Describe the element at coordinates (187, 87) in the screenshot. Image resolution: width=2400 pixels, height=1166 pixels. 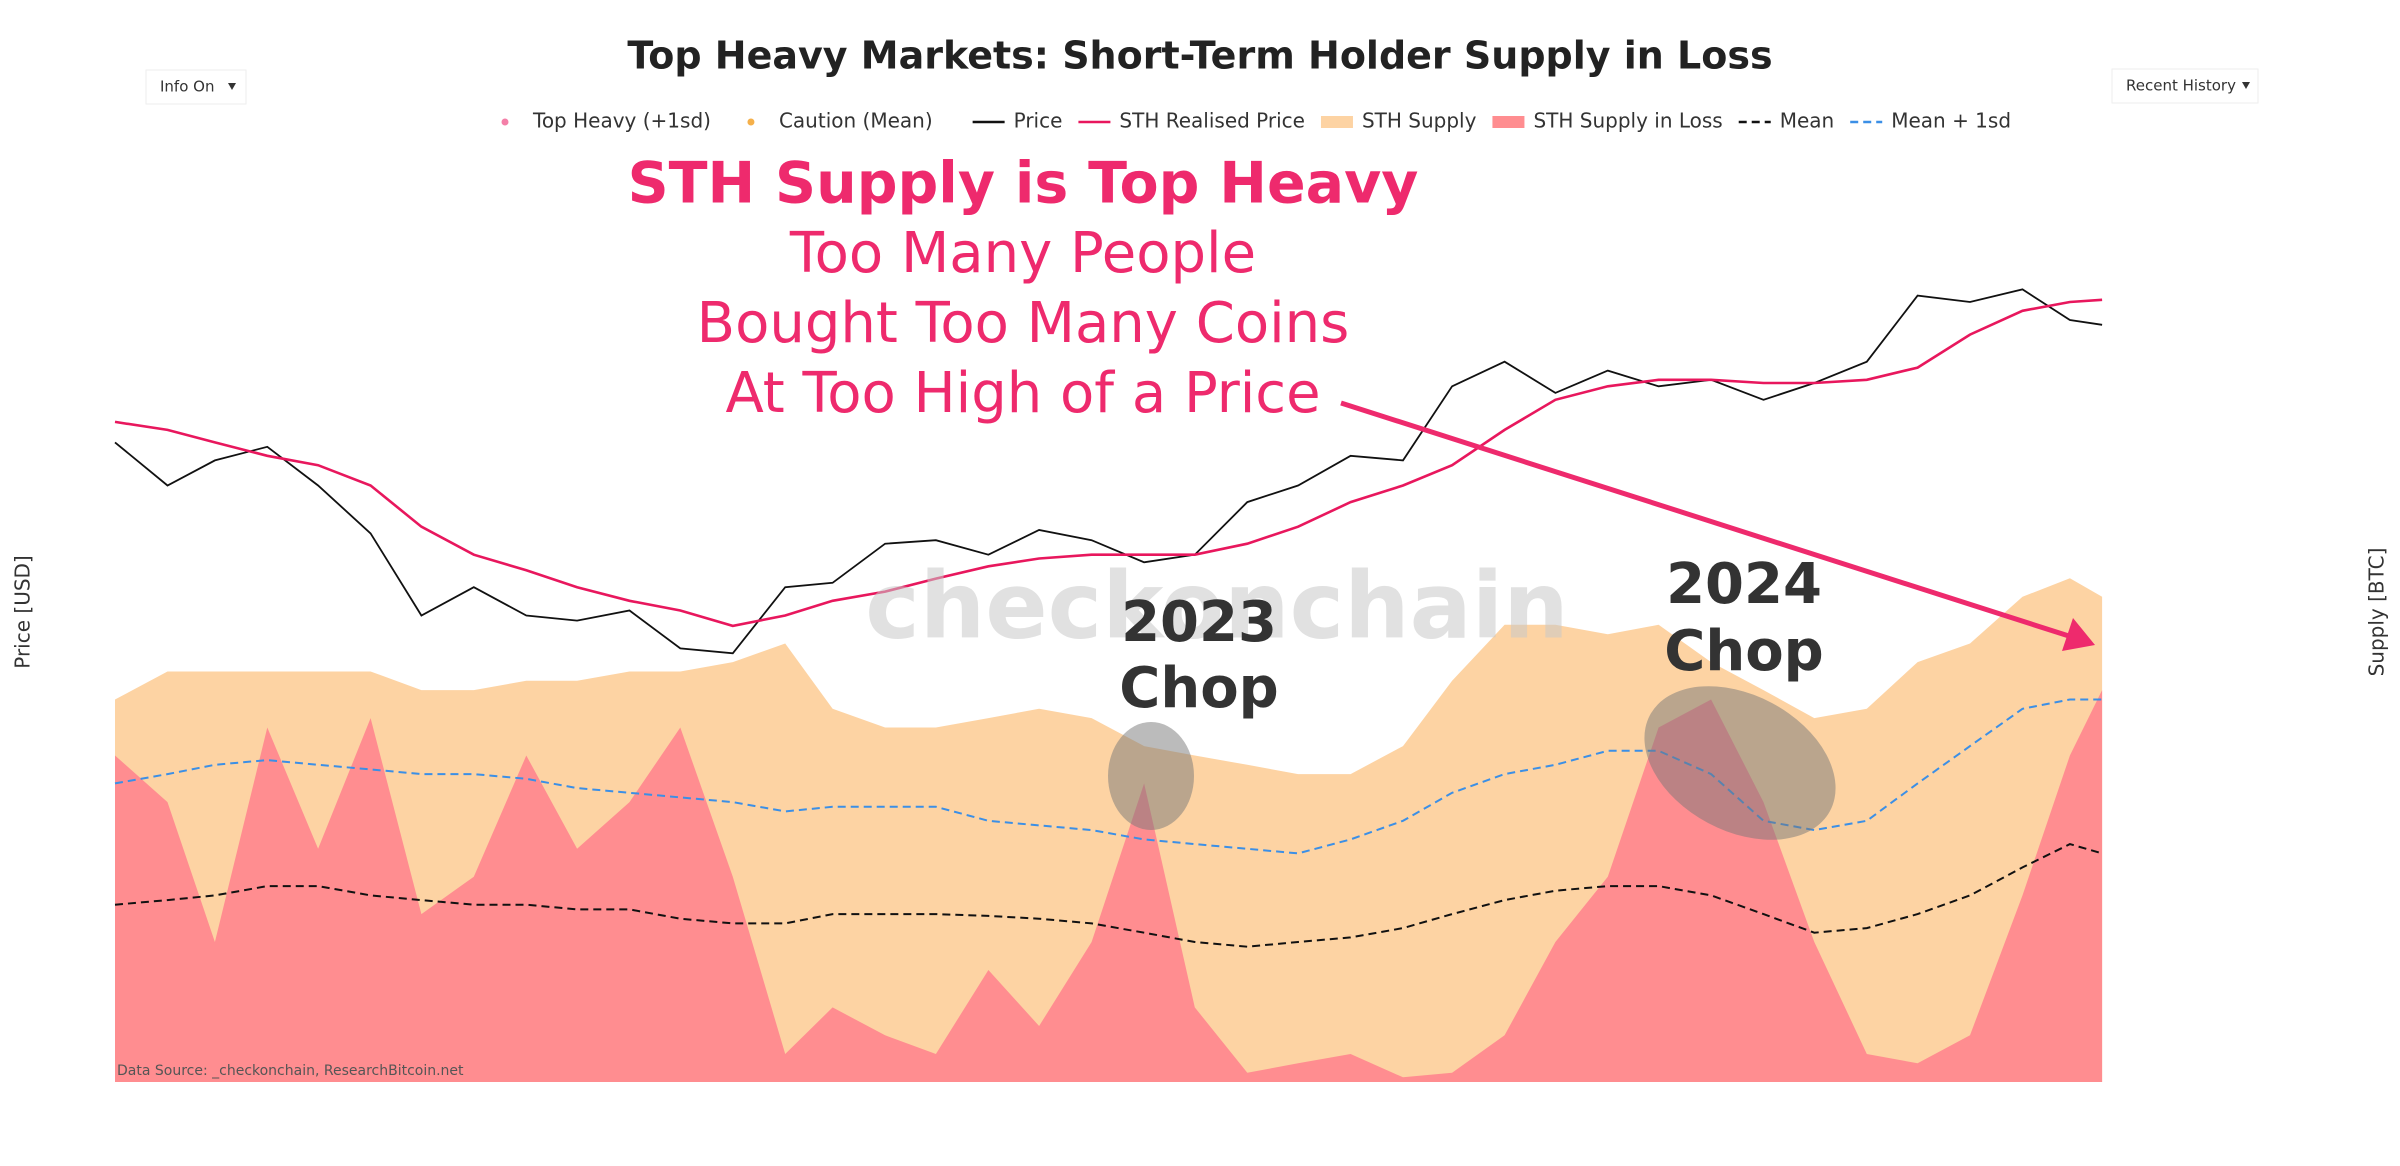
I see `button-label: Info On` at that location.